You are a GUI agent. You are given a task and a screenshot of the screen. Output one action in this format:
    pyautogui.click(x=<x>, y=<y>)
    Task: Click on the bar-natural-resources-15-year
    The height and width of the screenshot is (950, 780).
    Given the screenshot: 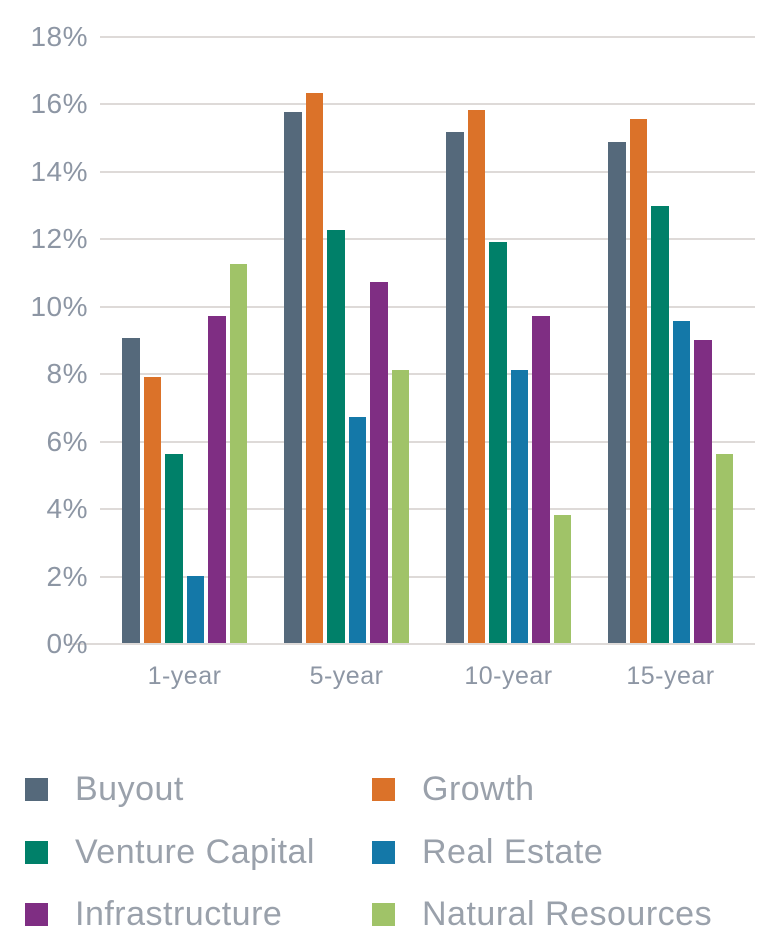 What is the action you would take?
    pyautogui.click(x=724, y=548)
    